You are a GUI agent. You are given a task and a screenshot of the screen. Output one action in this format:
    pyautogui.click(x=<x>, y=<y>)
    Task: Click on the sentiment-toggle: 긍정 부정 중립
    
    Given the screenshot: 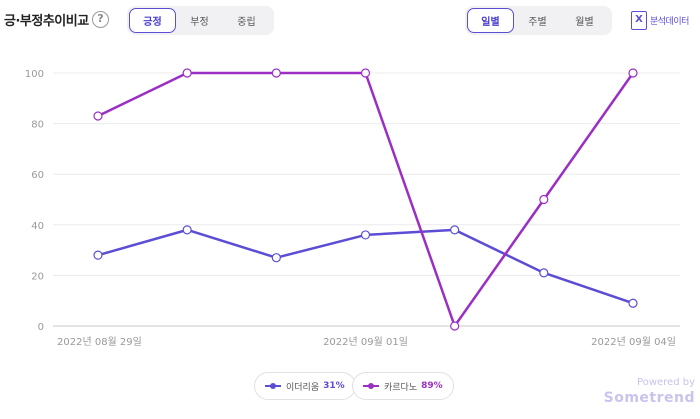 What is the action you would take?
    pyautogui.click(x=200, y=20)
    